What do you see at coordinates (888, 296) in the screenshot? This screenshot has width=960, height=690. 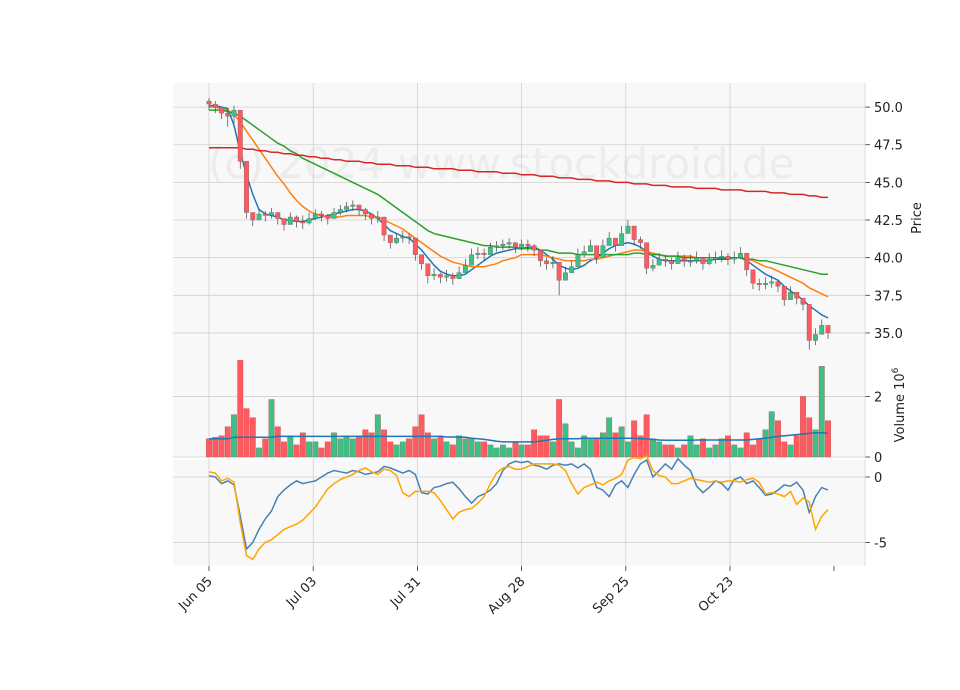 I see `price-tick-label: 37.5` at bounding box center [888, 296].